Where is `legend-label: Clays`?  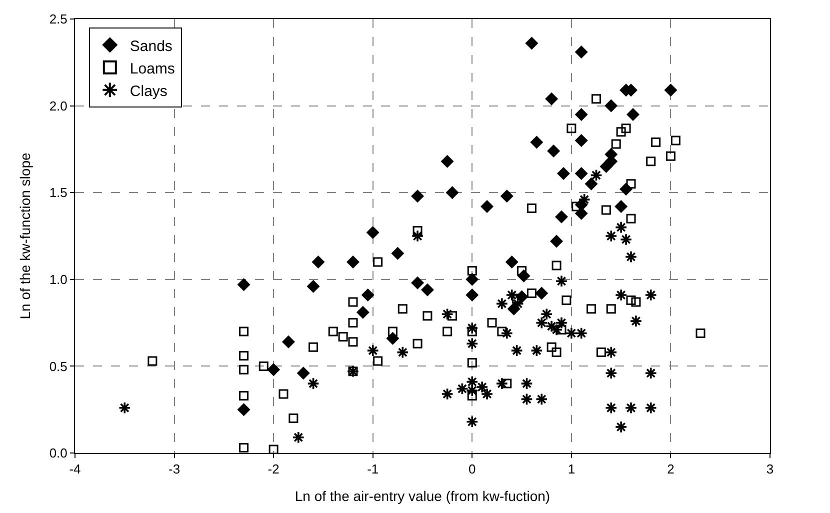
legend-label: Clays is located at coordinates (149, 91).